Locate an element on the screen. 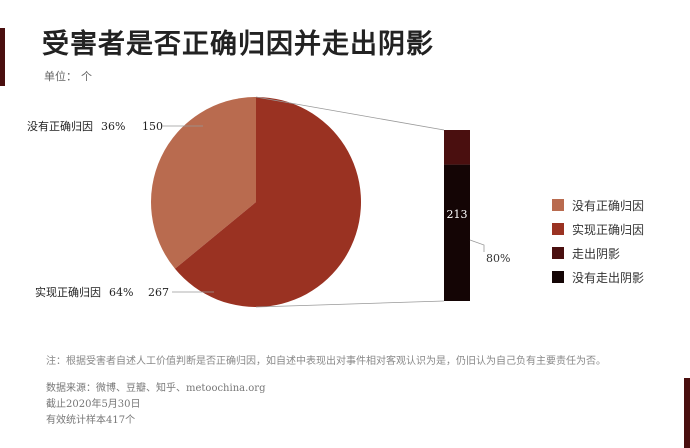  unit-label: 单位： 个 is located at coordinates (70, 76).